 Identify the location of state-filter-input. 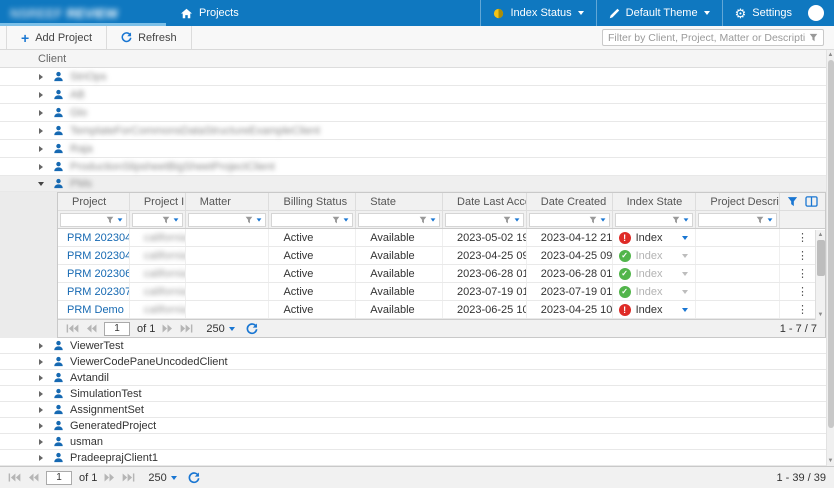
(399, 219).